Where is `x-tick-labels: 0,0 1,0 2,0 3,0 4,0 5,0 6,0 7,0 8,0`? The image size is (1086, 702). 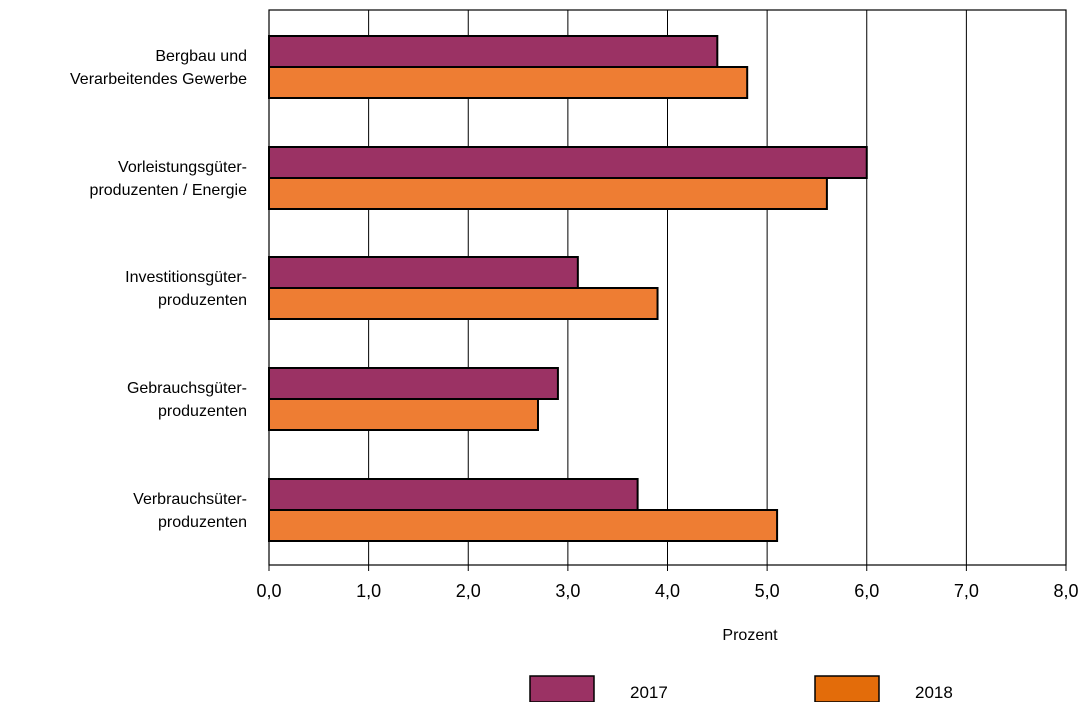 x-tick-labels: 0,0 1,0 2,0 3,0 4,0 5,0 6,0 7,0 8,0 is located at coordinates (667, 591).